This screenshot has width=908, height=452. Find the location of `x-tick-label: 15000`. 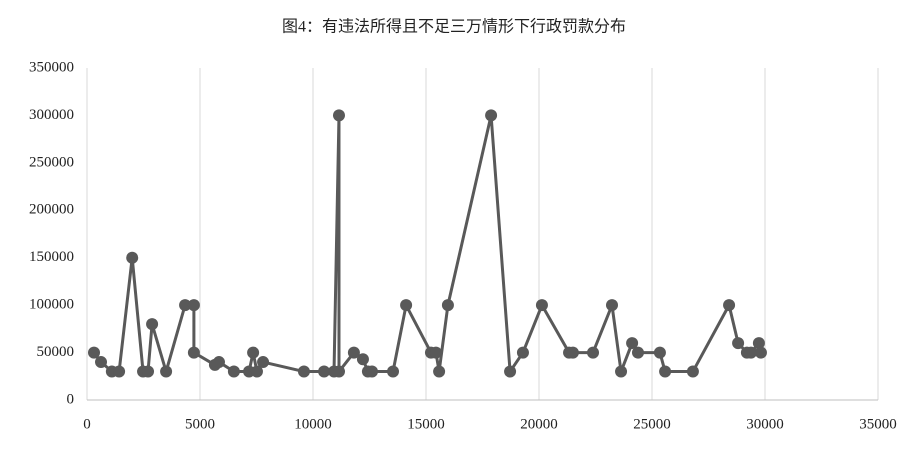

x-tick-label: 15000 is located at coordinates (426, 424).